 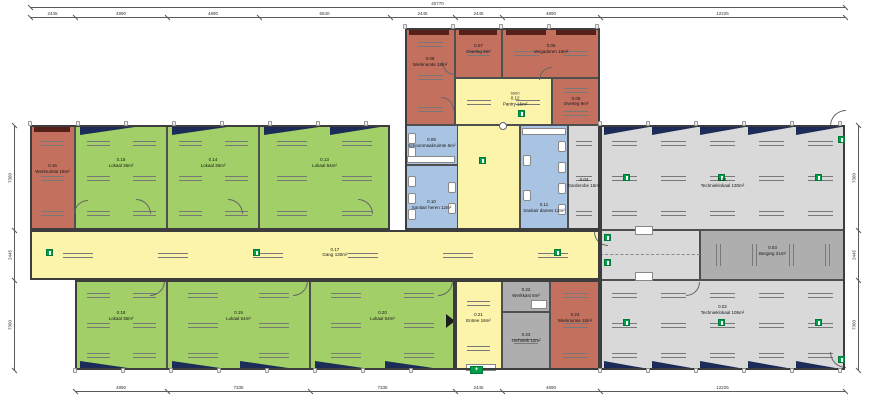 I want to click on room-0.24, so click(x=575, y=325).